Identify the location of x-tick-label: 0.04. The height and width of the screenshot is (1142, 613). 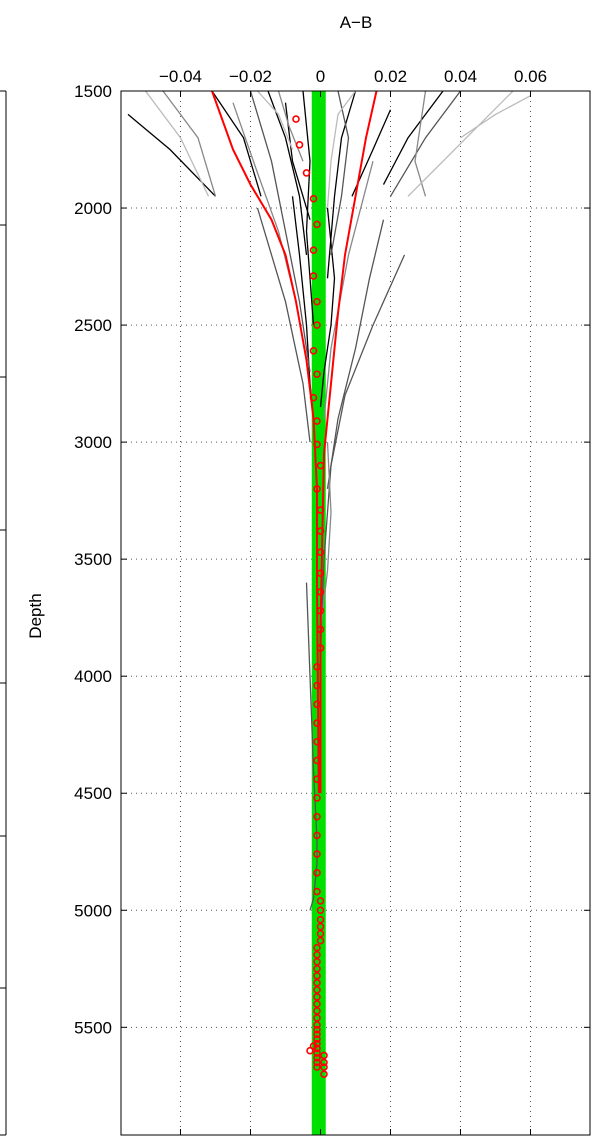
(460, 76).